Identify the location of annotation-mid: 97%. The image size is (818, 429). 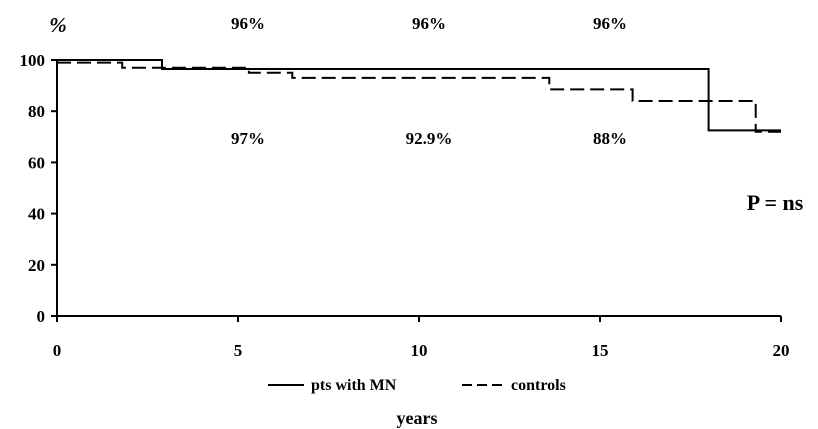
(248, 138).